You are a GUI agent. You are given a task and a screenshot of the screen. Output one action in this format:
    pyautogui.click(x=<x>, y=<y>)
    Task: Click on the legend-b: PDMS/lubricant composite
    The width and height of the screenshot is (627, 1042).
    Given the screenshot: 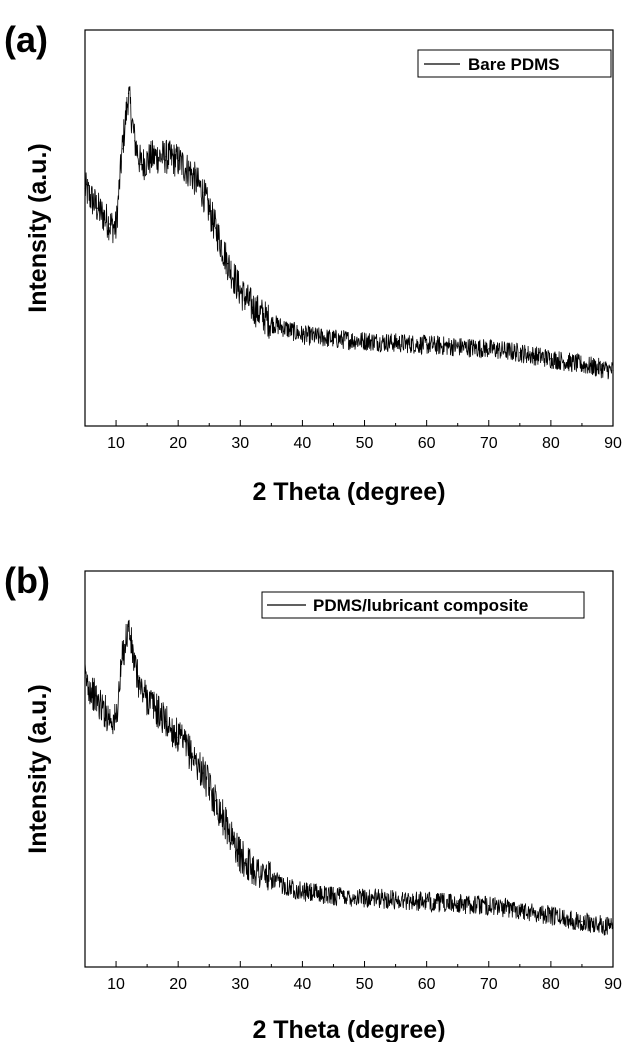 What is the action you would take?
    pyautogui.click(x=423, y=605)
    